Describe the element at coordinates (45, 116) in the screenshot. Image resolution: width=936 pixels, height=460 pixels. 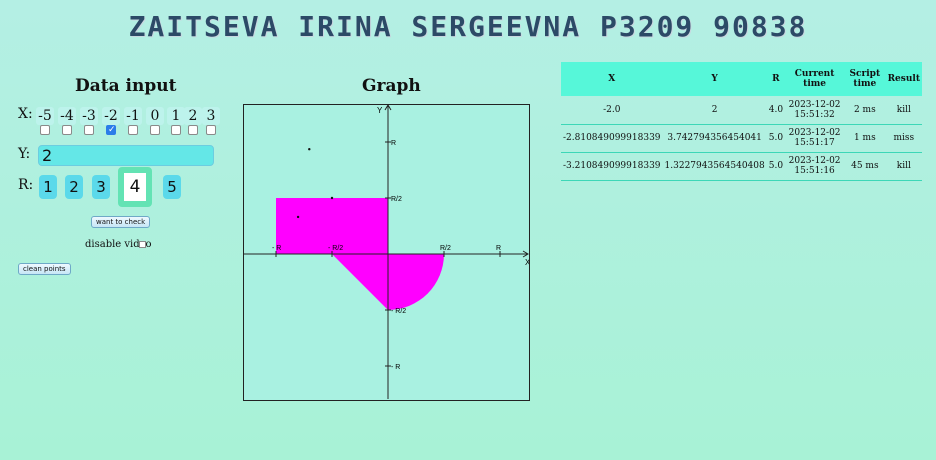
I see `x-option-label: -5` at that location.